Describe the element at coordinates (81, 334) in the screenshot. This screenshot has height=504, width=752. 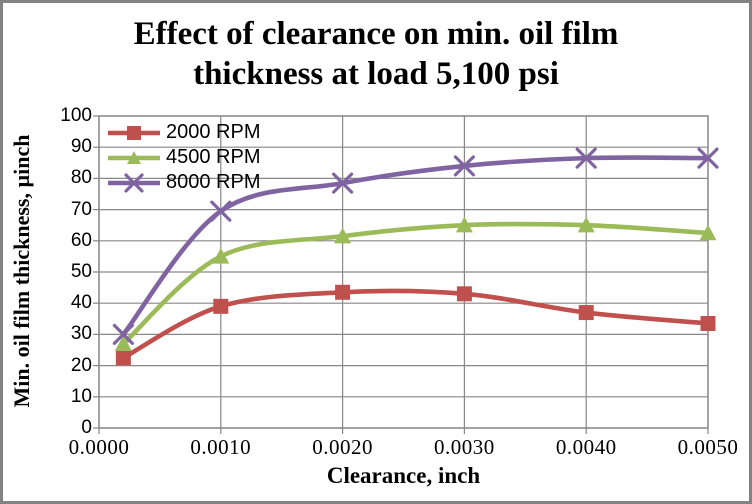
I see `y-tick-label: 30` at that location.